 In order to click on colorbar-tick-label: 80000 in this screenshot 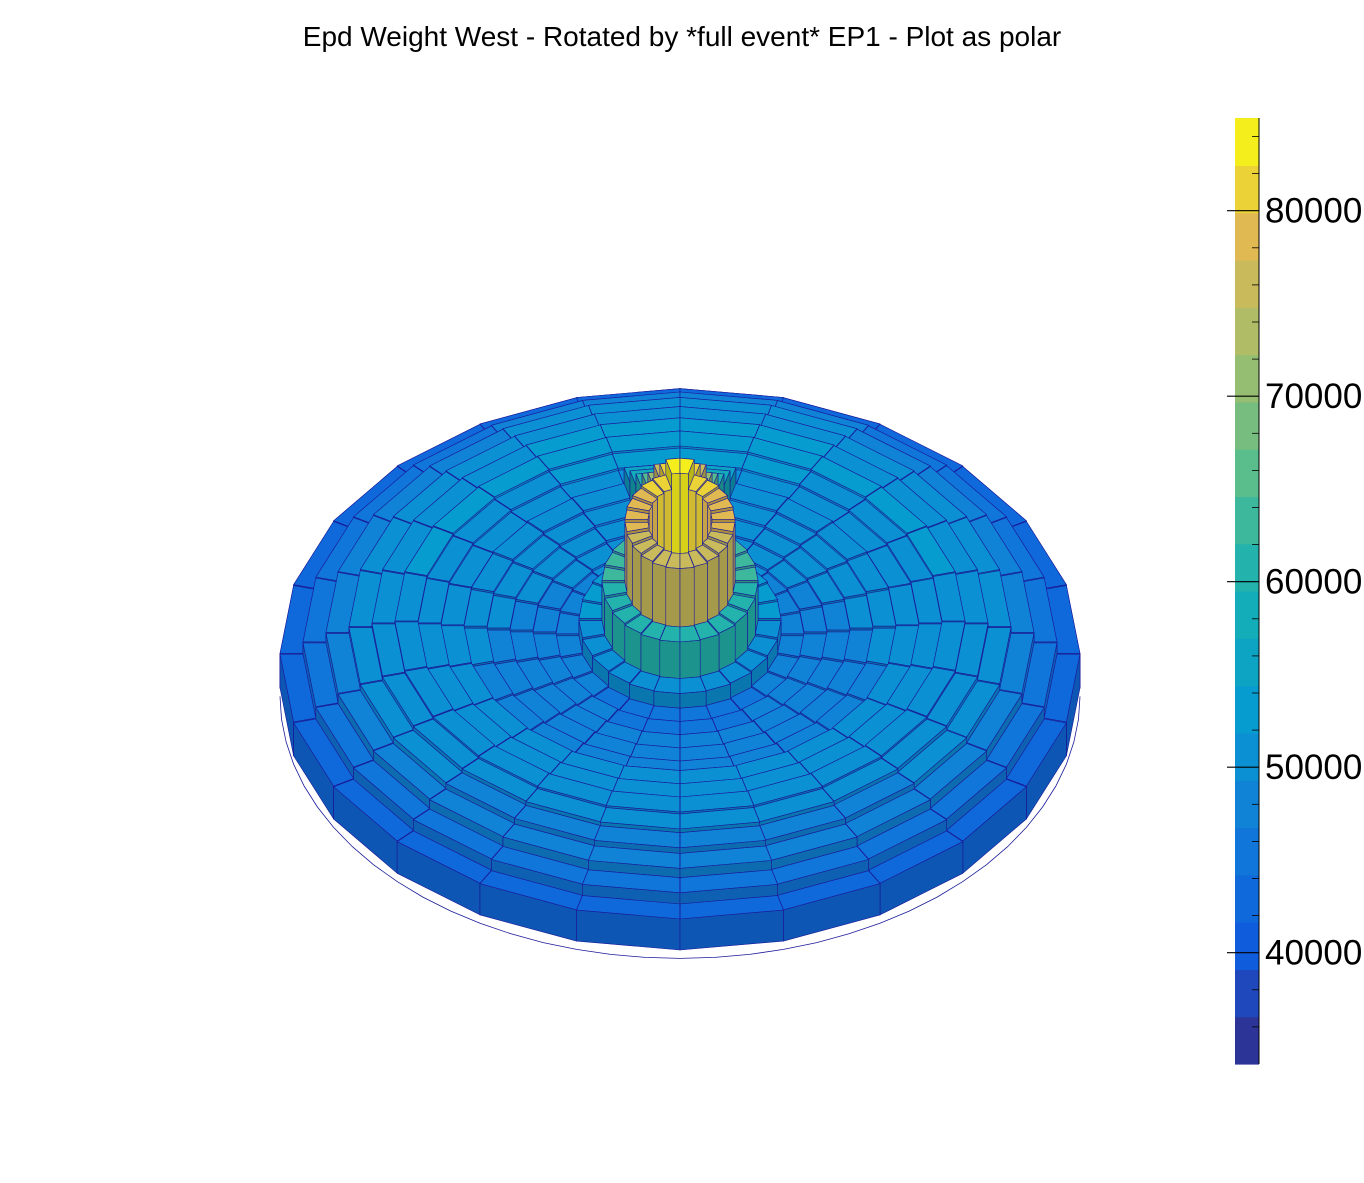, I will do `click(1313, 211)`.